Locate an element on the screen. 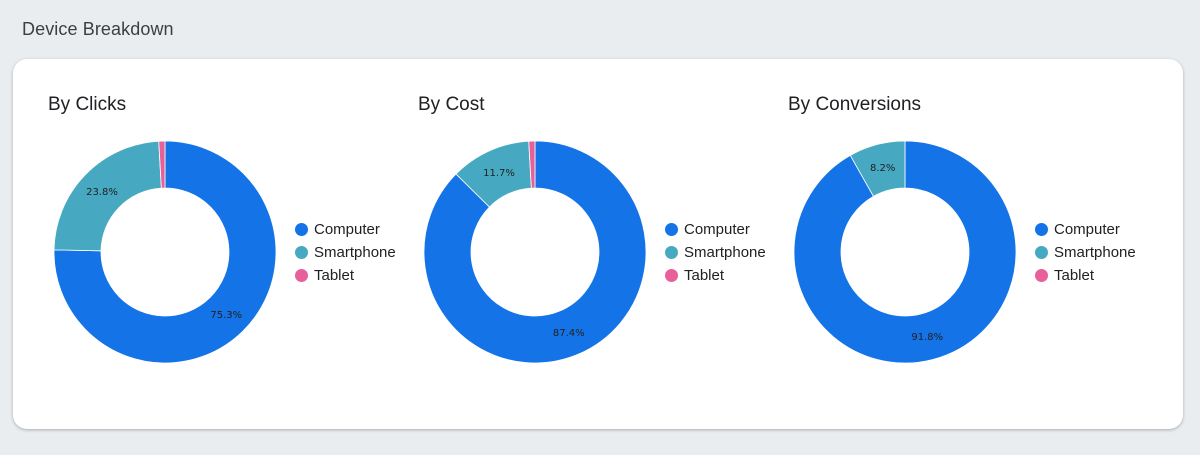  chart-title-clicks: By Clicks is located at coordinates (87, 104).